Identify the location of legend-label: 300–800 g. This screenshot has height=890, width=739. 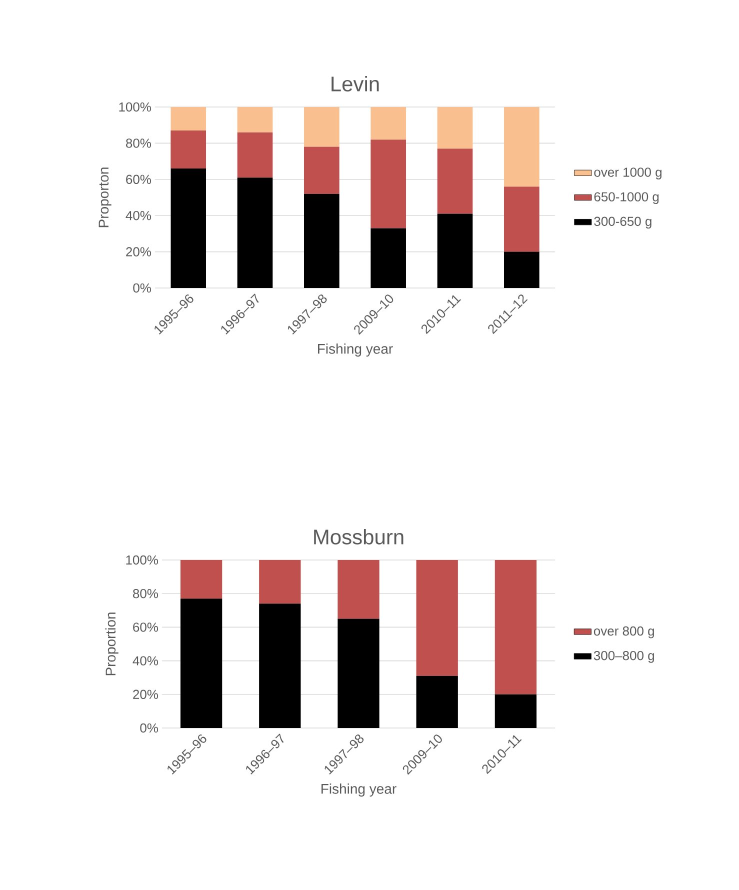
(624, 656).